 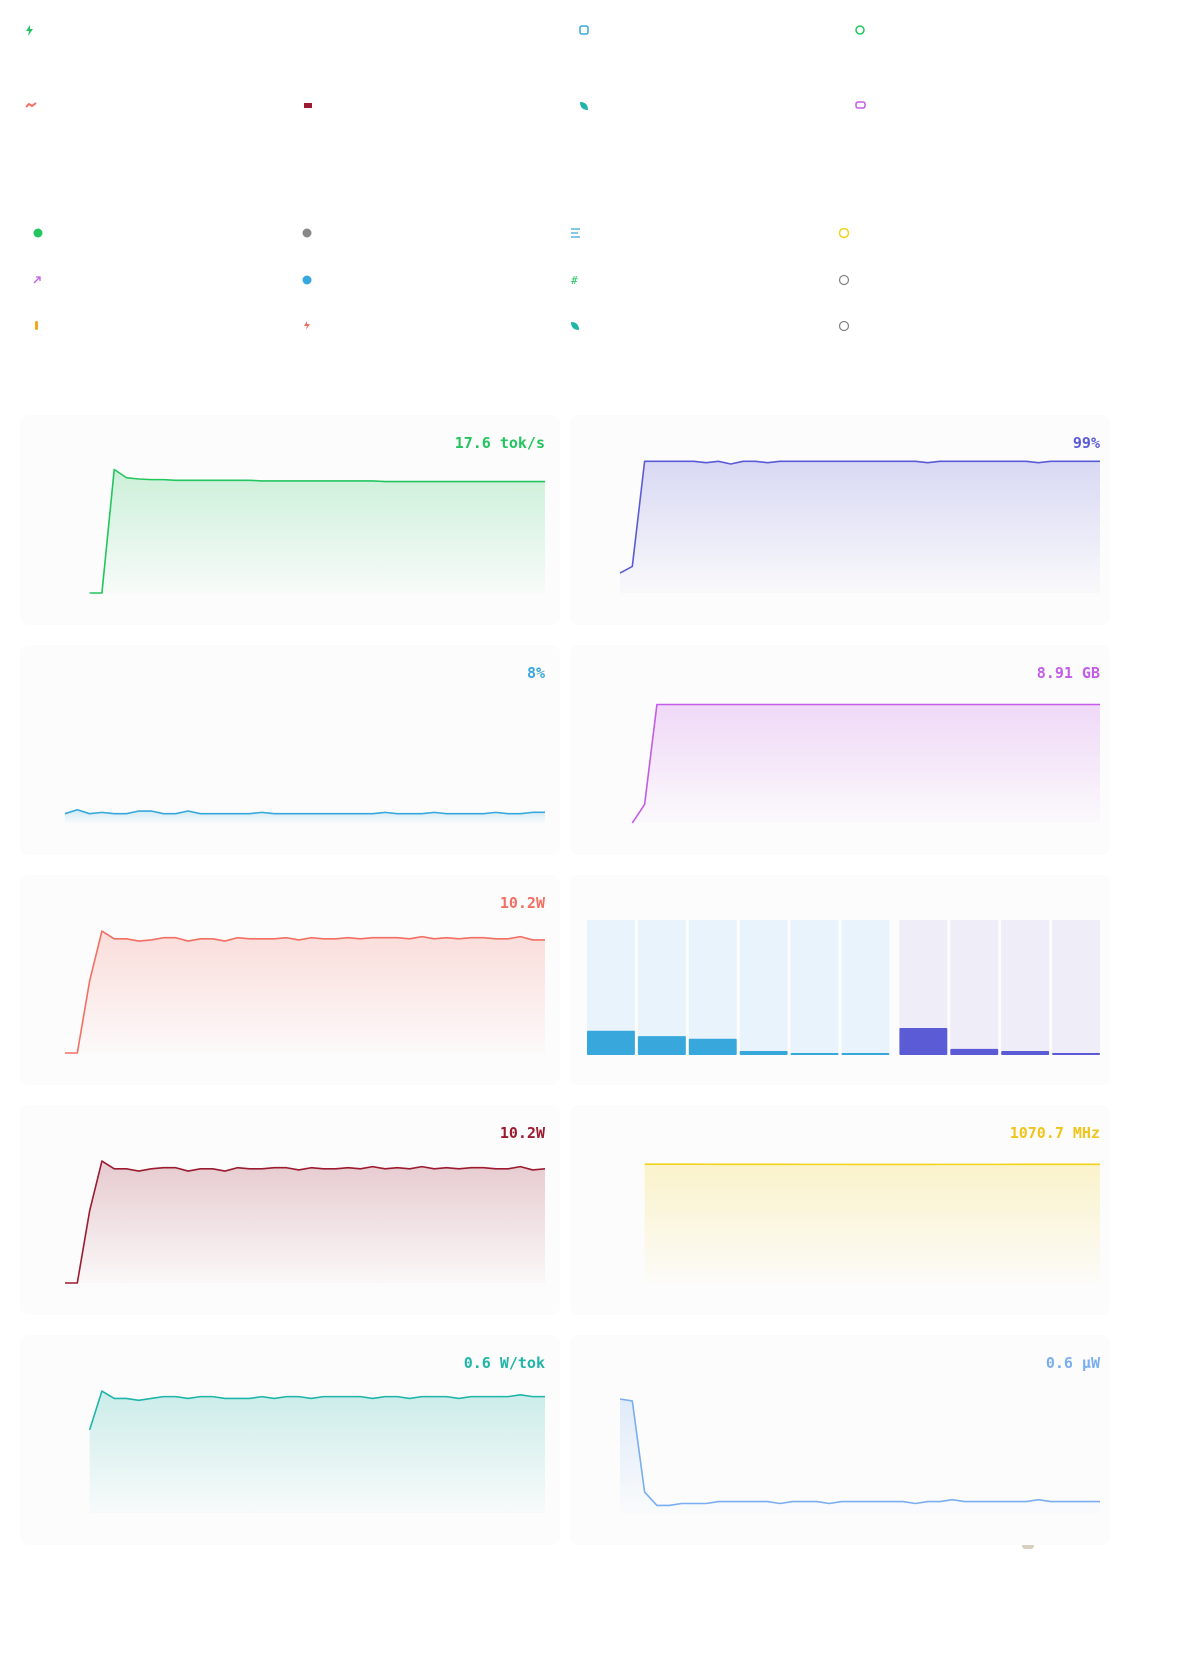 What do you see at coordinates (500, 443) in the screenshot?
I see `value-label: 17.6 tok/s` at bounding box center [500, 443].